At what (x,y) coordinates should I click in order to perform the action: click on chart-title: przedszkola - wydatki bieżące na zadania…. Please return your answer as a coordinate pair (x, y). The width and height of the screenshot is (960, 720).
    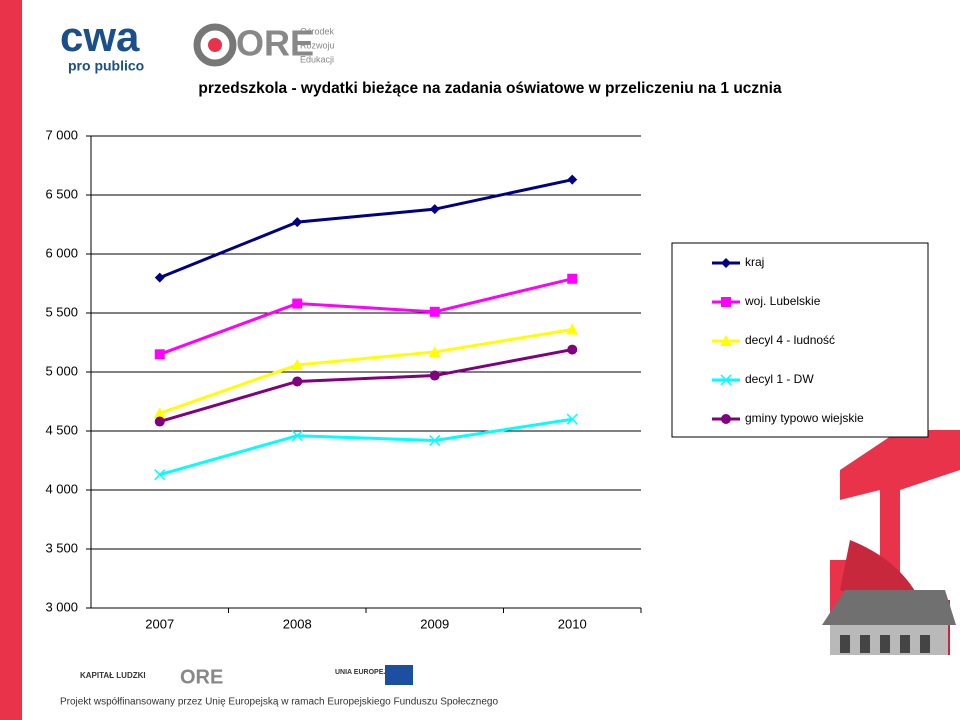
    Looking at the image, I should click on (490, 88).